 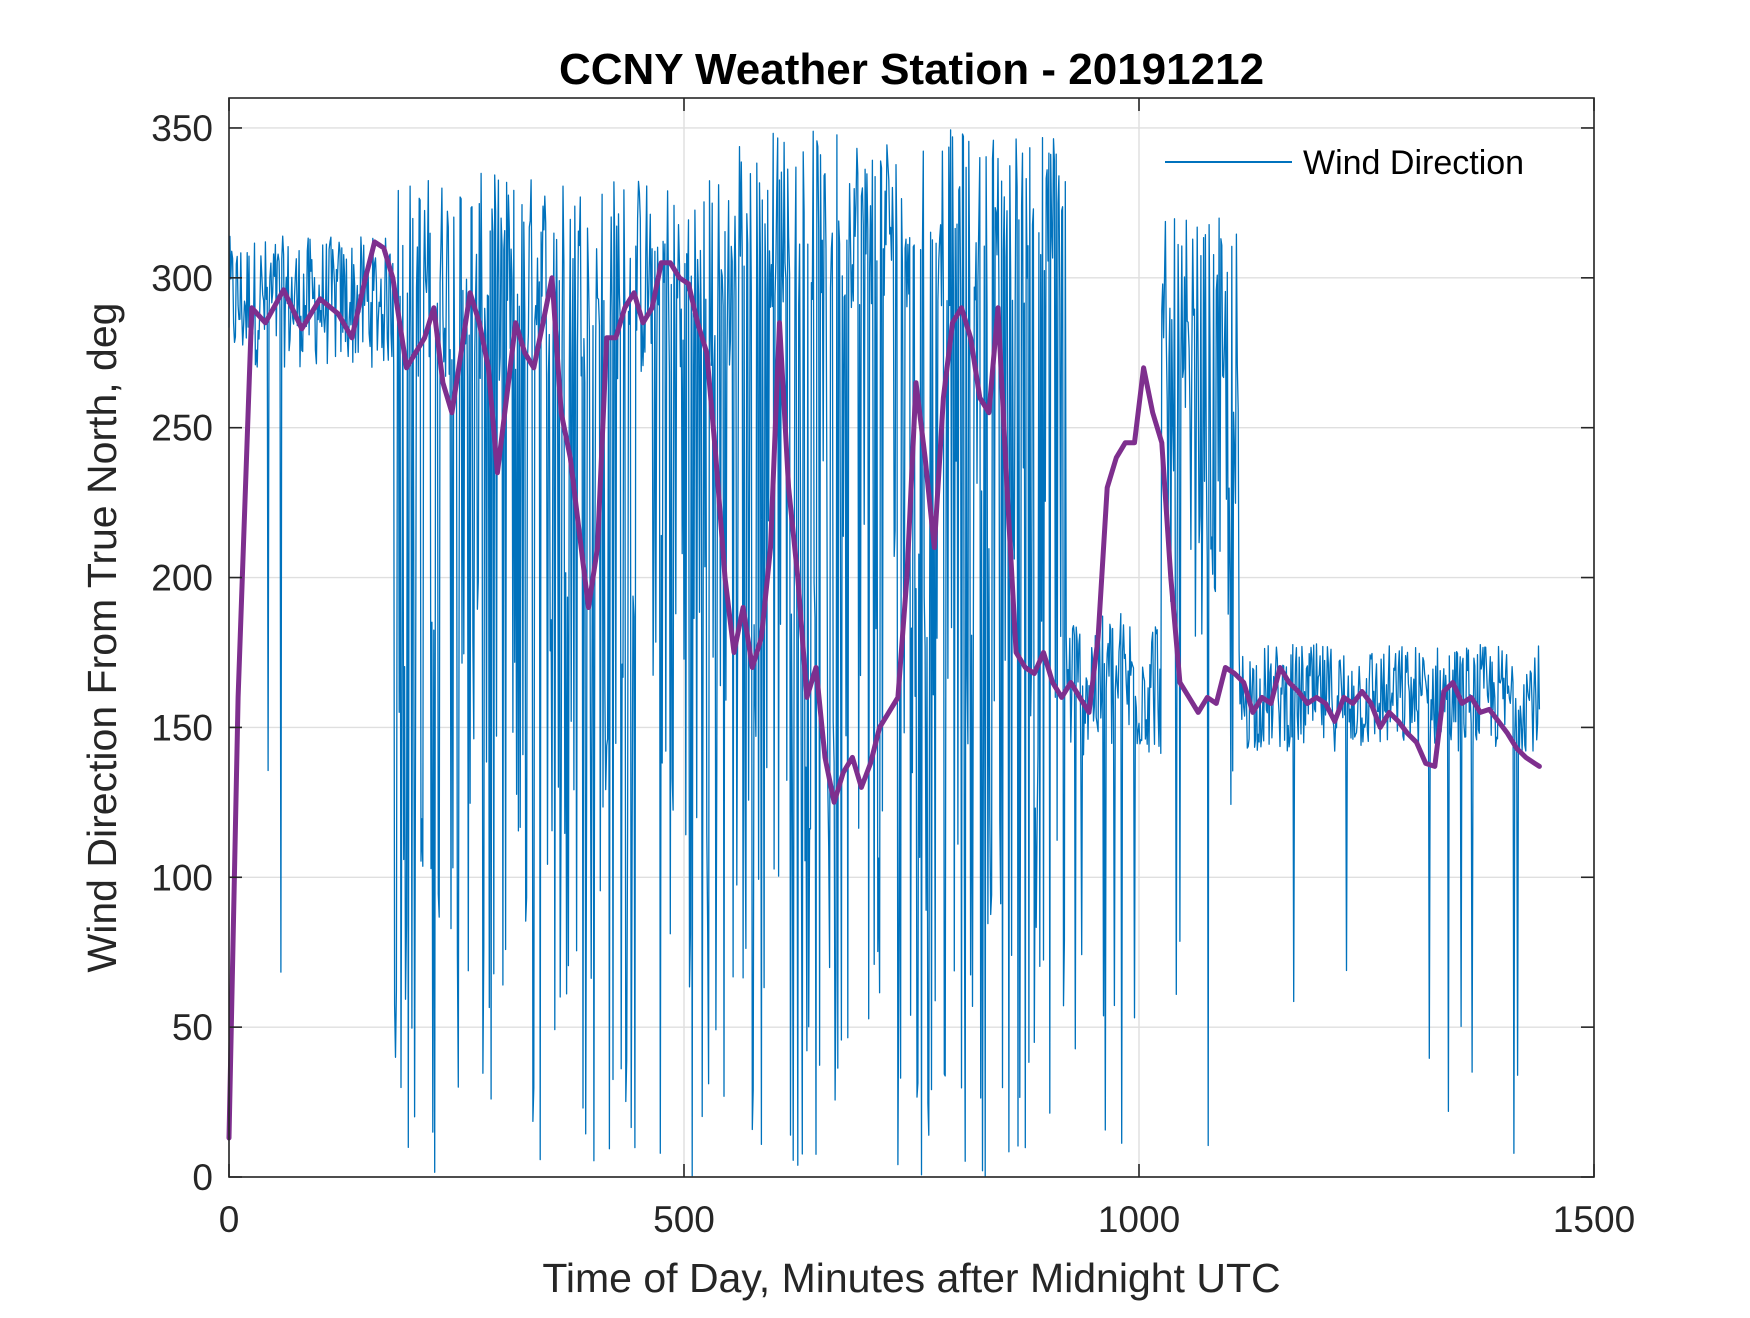 I want to click on legend-label-wind-direction: Wind Direction, so click(x=1413, y=163).